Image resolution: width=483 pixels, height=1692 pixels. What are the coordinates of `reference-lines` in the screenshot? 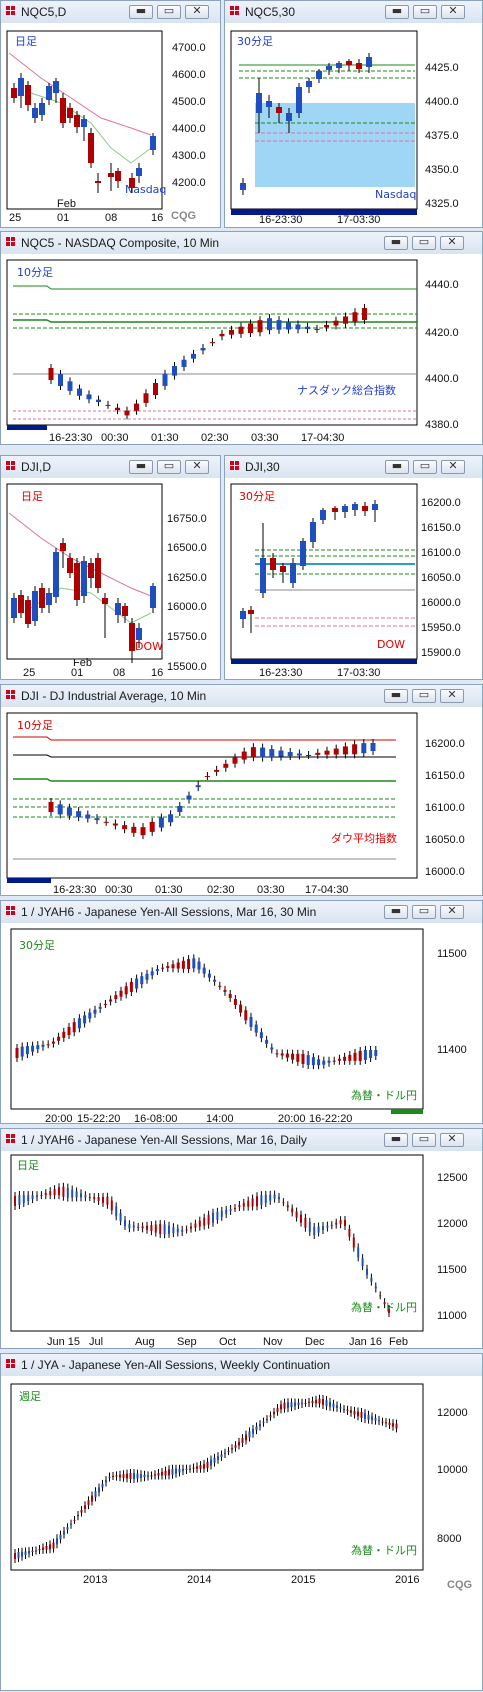 It's located at (327, 103).